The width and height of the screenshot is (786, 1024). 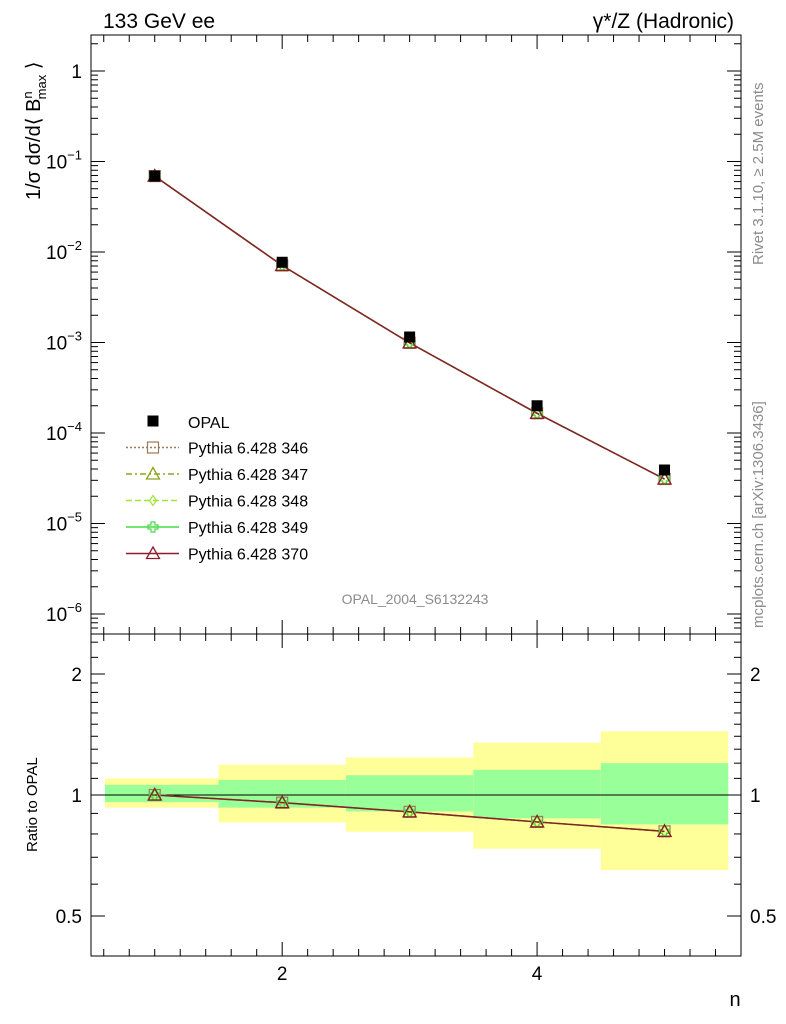 What do you see at coordinates (209, 423) in the screenshot?
I see `legend-opal-label: OPAL` at bounding box center [209, 423].